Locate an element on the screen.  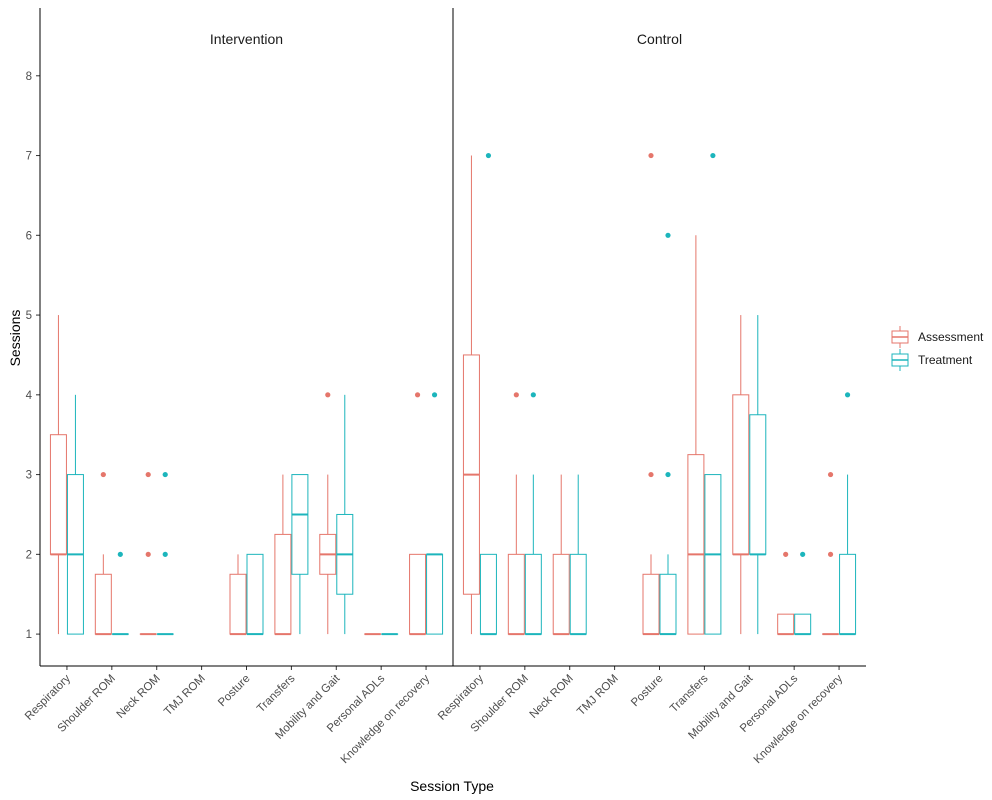
panel-title-1: Control is located at coordinates (659, 39).